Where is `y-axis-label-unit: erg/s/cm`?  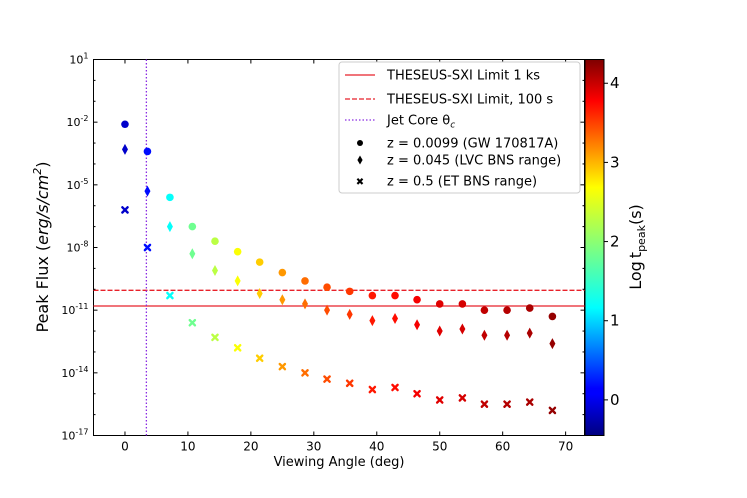
y-axis-label-unit: erg/s/cm is located at coordinates (42, 210).